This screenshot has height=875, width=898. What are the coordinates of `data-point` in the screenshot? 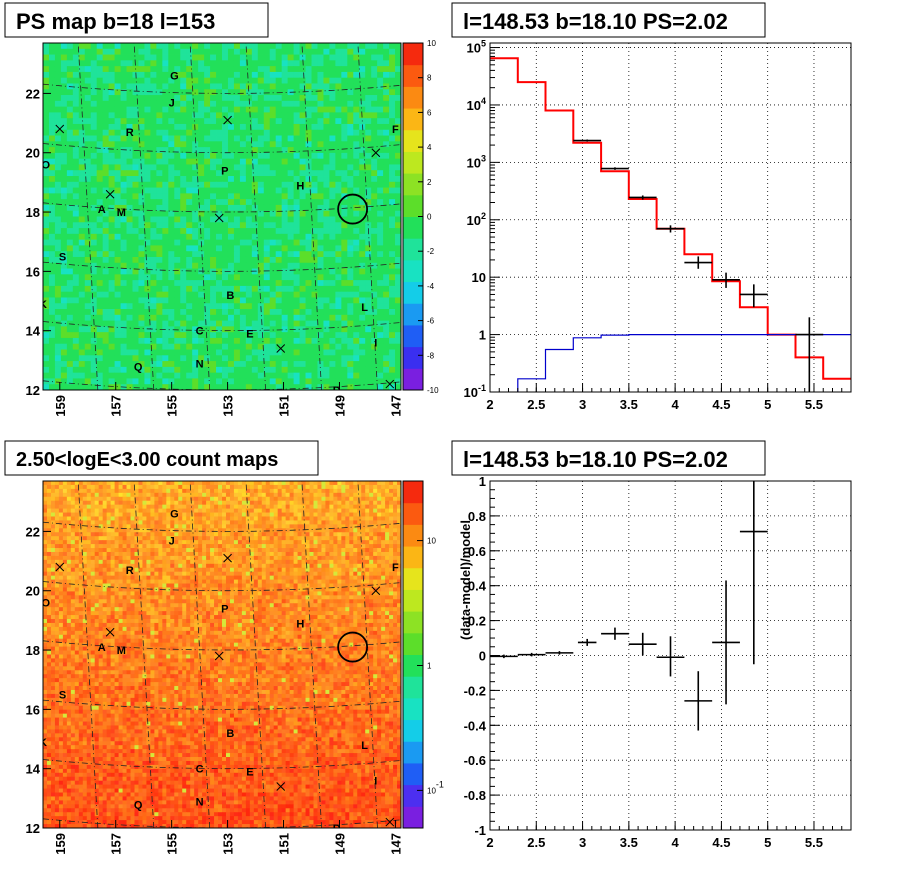 It's located at (726, 280).